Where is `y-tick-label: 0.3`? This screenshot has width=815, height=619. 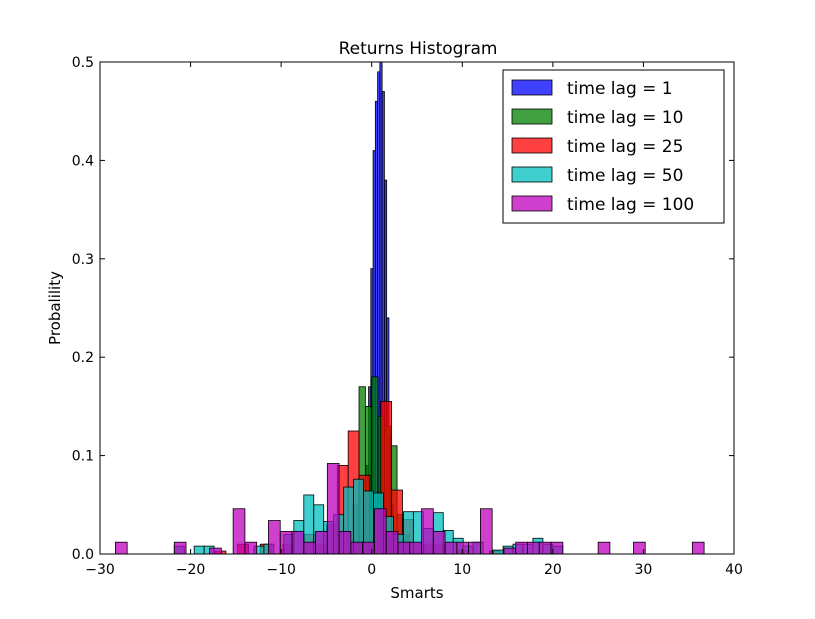
y-tick-label: 0.3 is located at coordinates (83, 260).